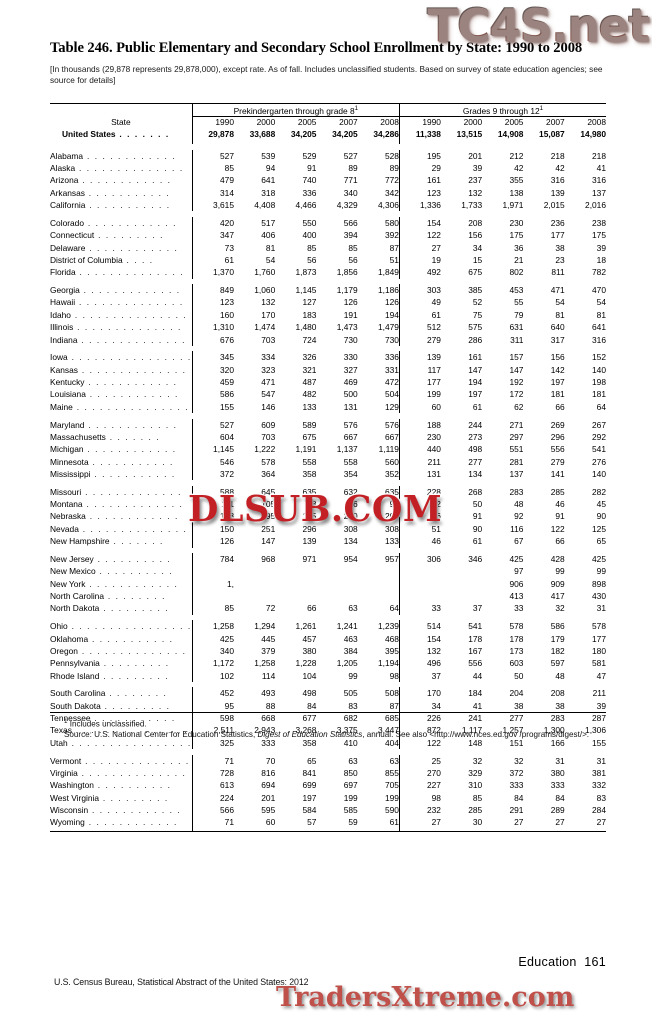  What do you see at coordinates (475, 180) in the screenshot?
I see `cell-arizona-g912-2000: 237` at bounding box center [475, 180].